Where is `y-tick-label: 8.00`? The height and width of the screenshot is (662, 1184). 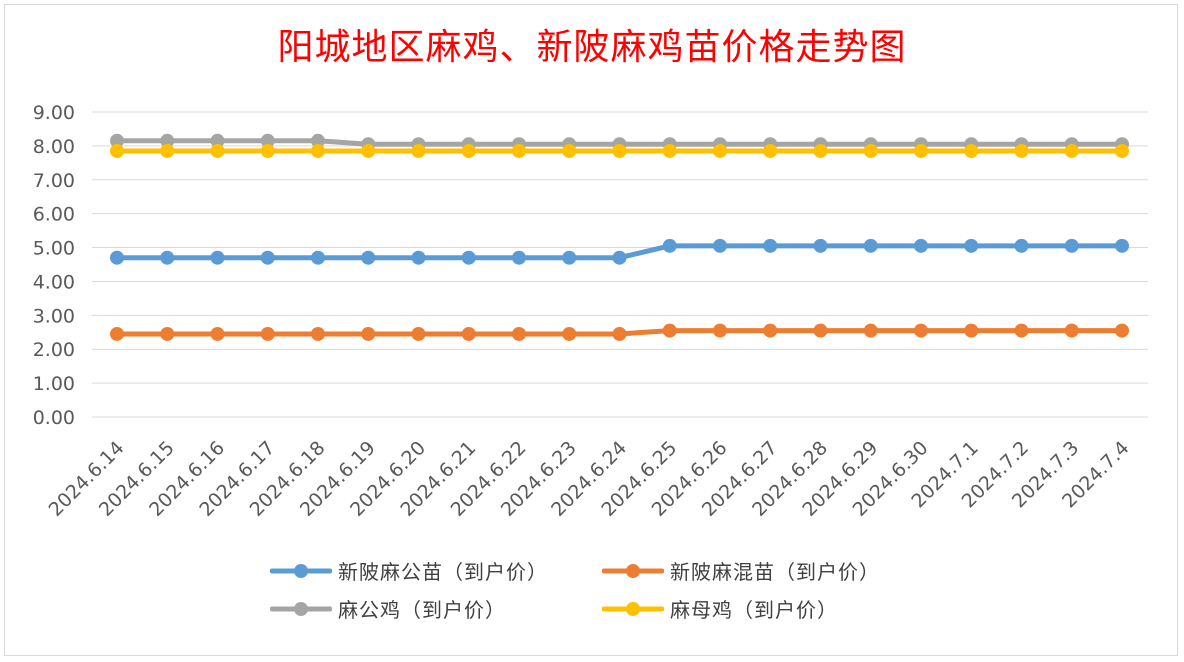
y-tick-label: 8.00 is located at coordinates (54, 147).